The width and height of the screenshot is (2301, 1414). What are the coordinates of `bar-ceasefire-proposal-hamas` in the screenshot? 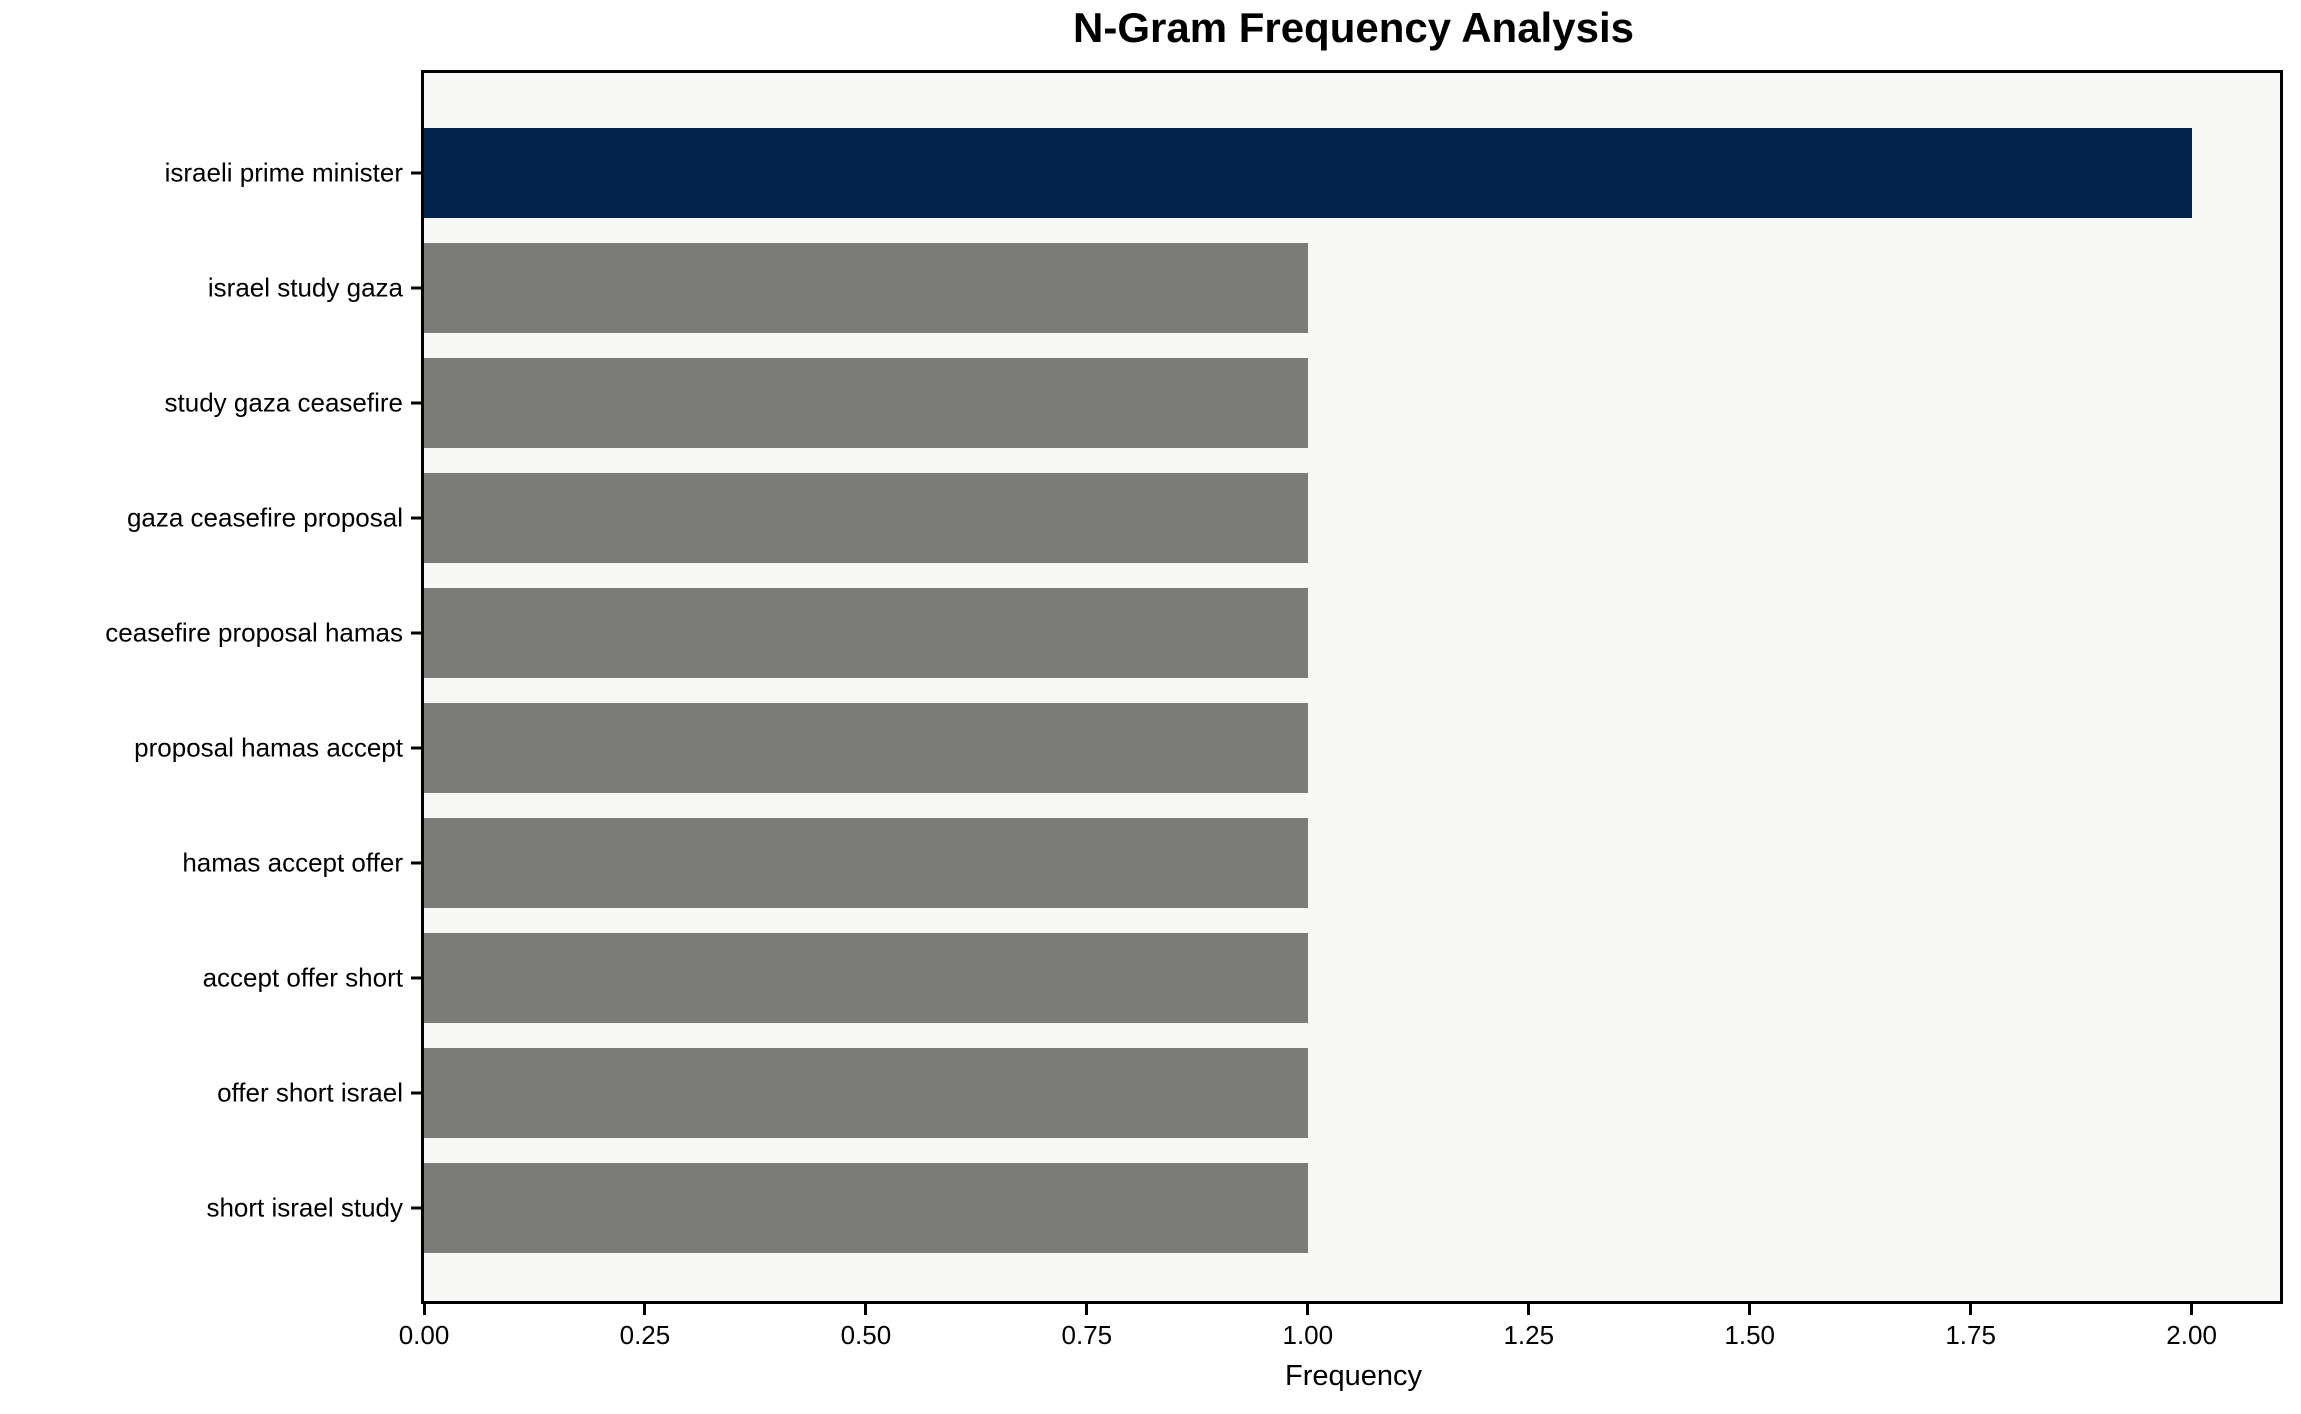 It's located at (866, 633).